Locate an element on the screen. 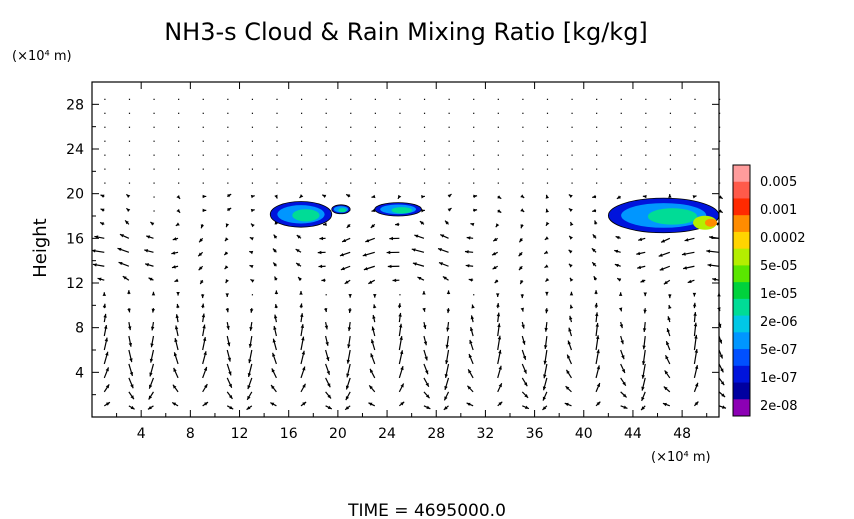  y-tick-label: 24 is located at coordinates (75, 150).